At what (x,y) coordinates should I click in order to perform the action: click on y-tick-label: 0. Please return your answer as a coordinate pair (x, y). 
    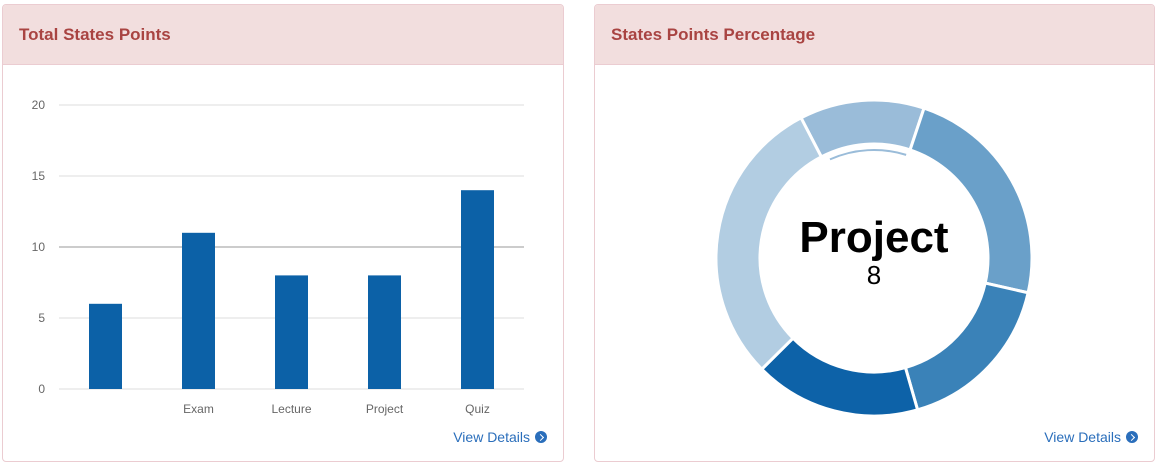
    Looking at the image, I should click on (41, 389).